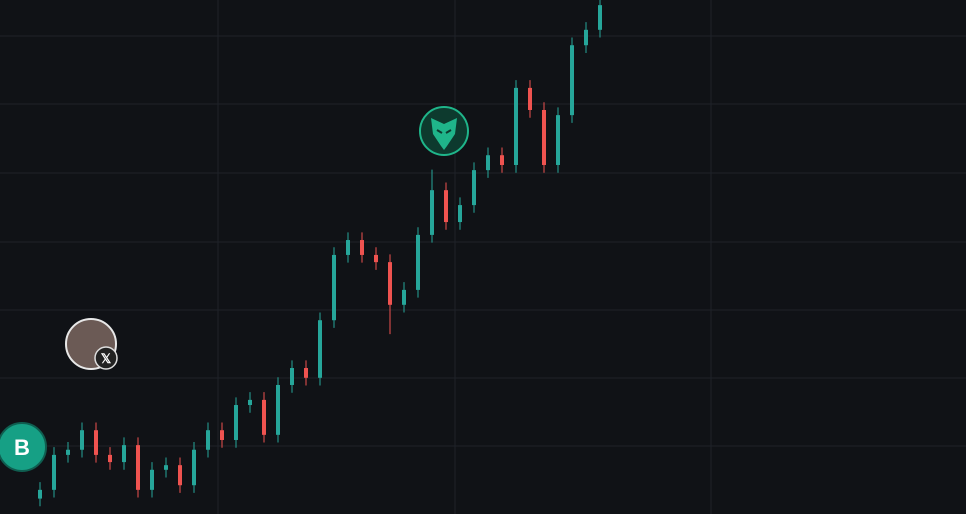 Image resolution: width=966 pixels, height=514 pixels. I want to click on b-label: B, so click(22, 447).